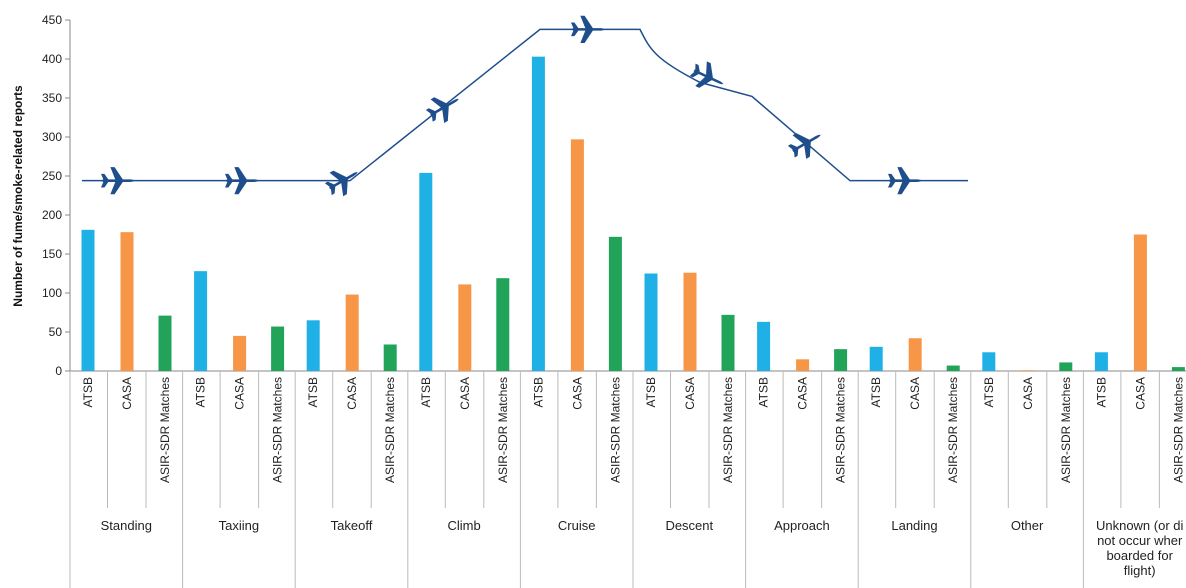  What do you see at coordinates (126, 525) in the screenshot?
I see `category-label: Standing` at bounding box center [126, 525].